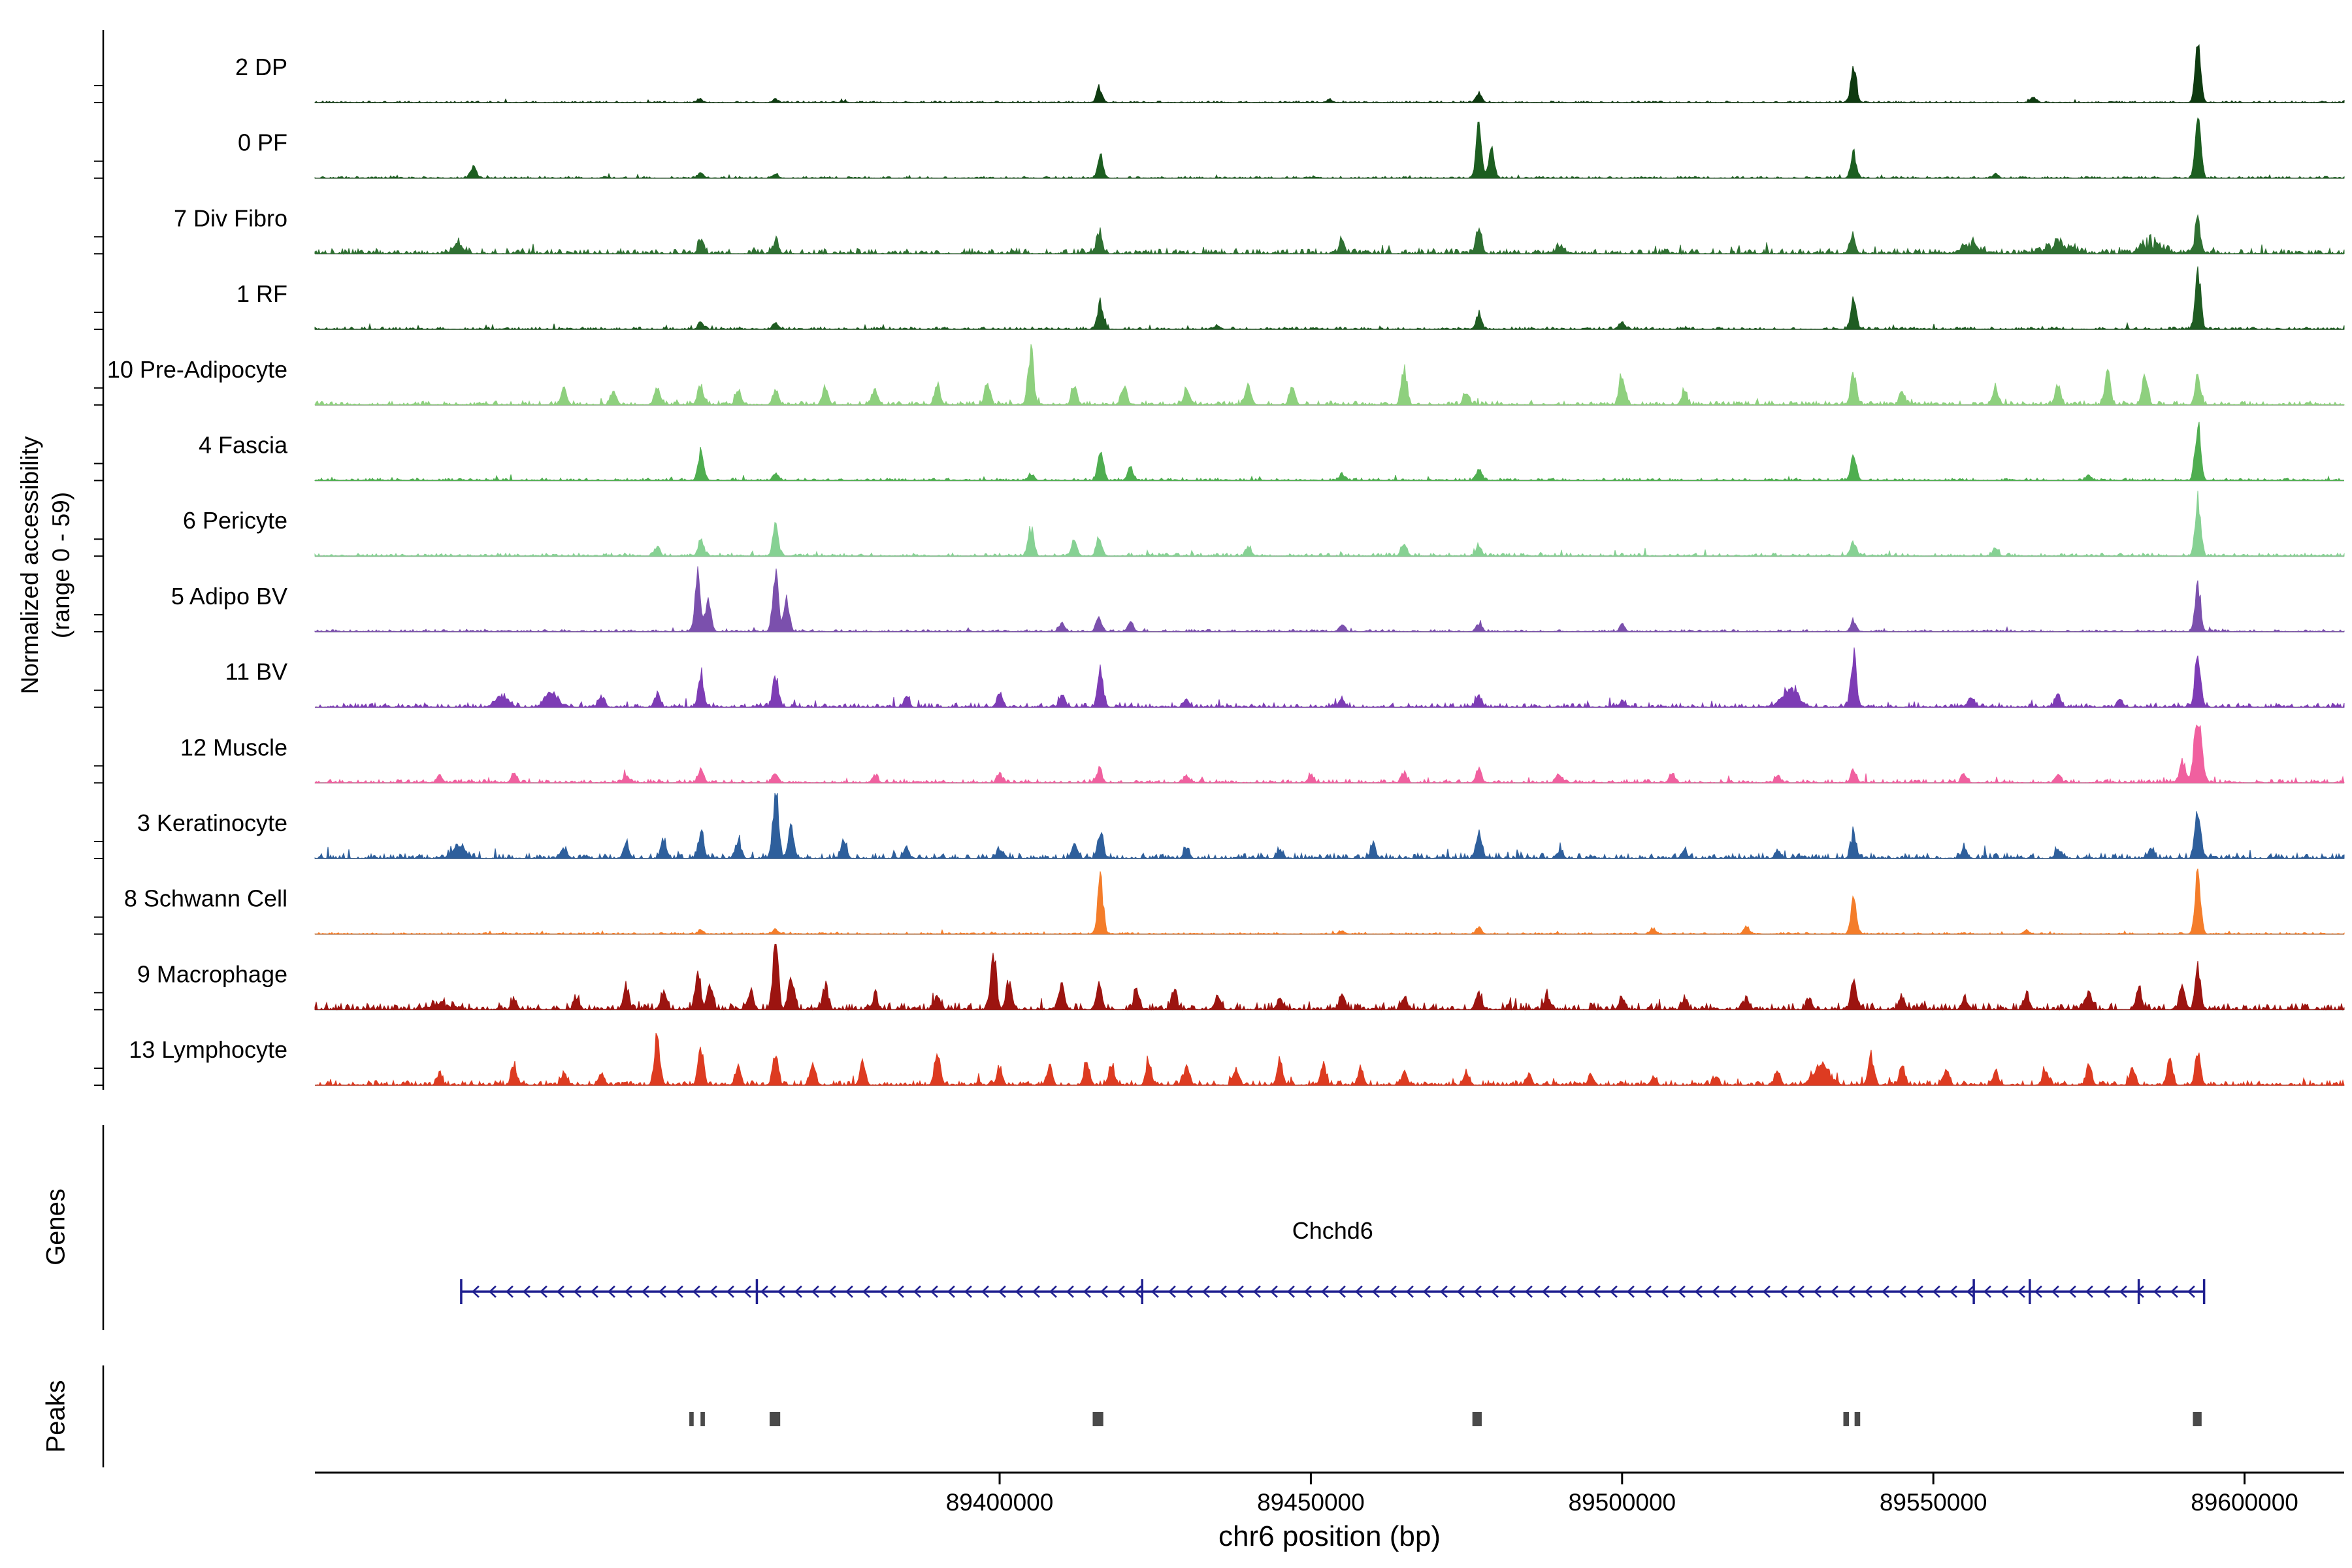  I want to click on track-label: 3 Keratinocyte, so click(212, 822).